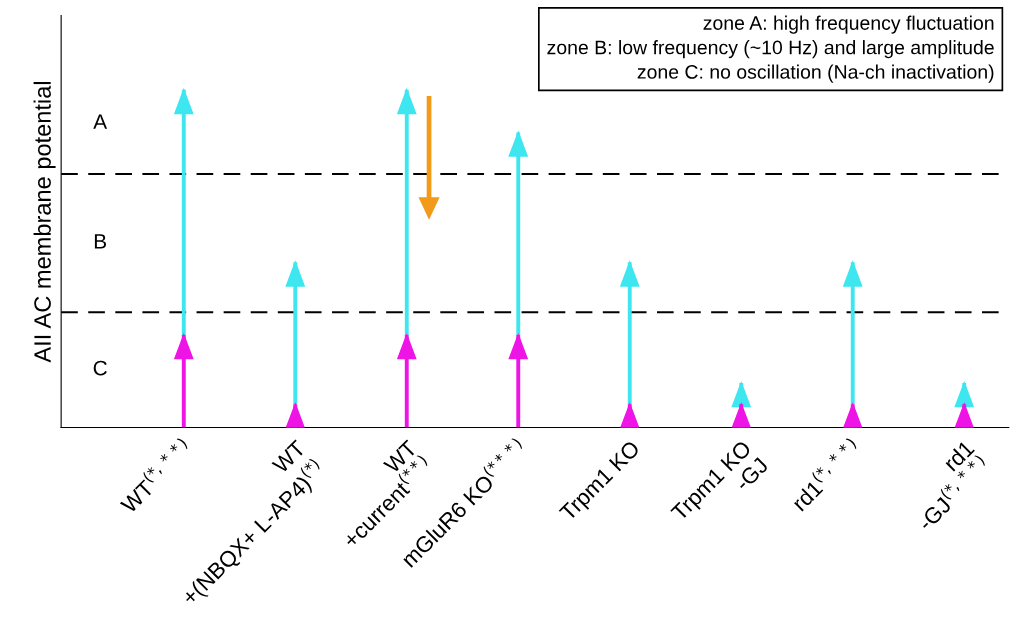  What do you see at coordinates (815, 73) in the screenshot?
I see `text: zone C: no oscillation (Na-ch inactivation)` at bounding box center [815, 73].